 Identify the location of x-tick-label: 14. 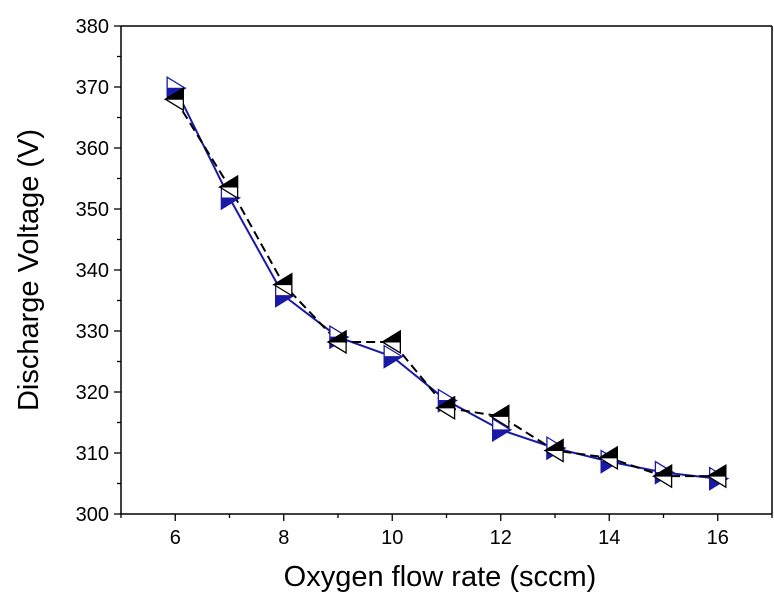
(609, 538).